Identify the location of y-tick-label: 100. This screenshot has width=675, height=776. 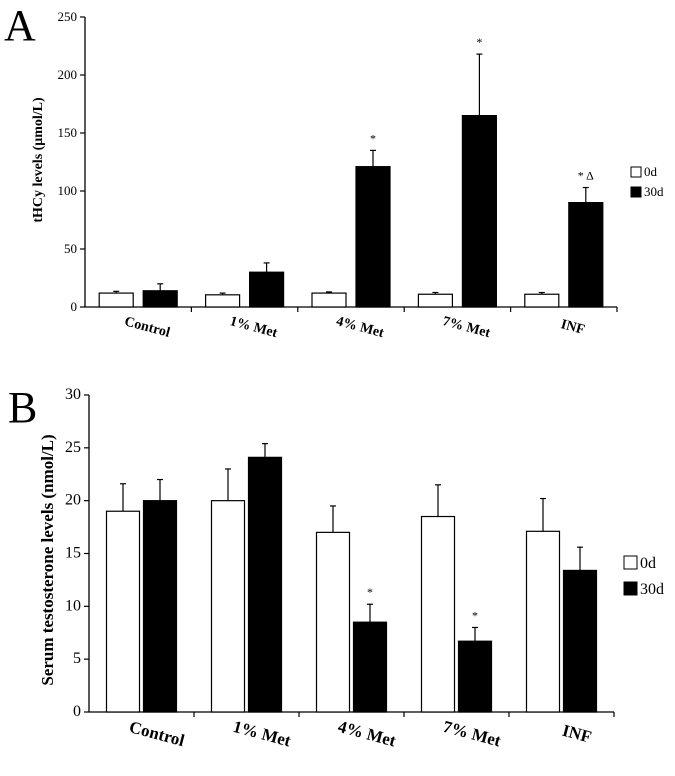
(68, 190).